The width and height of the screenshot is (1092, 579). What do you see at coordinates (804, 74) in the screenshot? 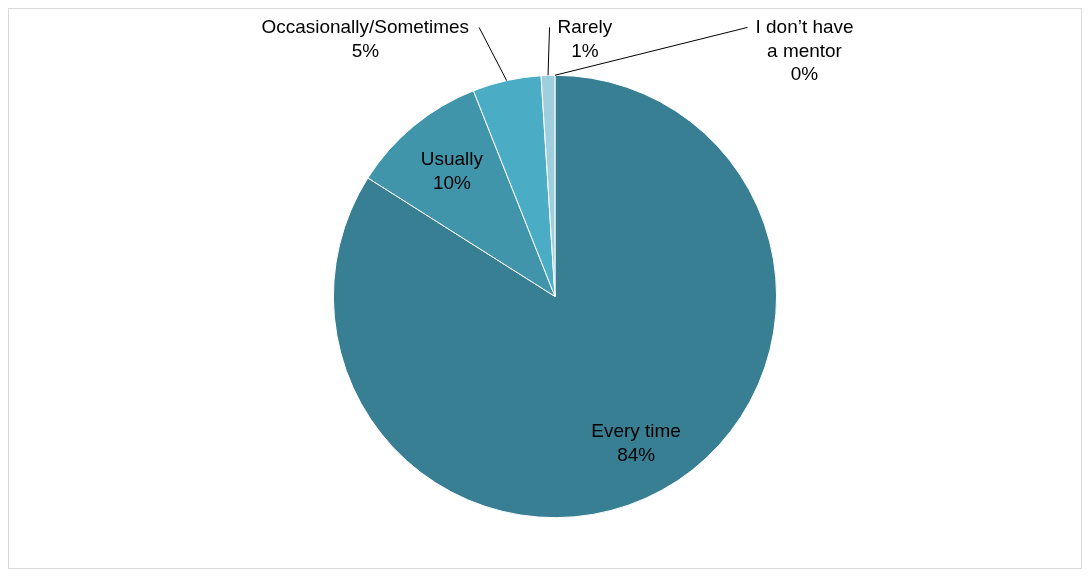
I see `text: 0%` at bounding box center [804, 74].